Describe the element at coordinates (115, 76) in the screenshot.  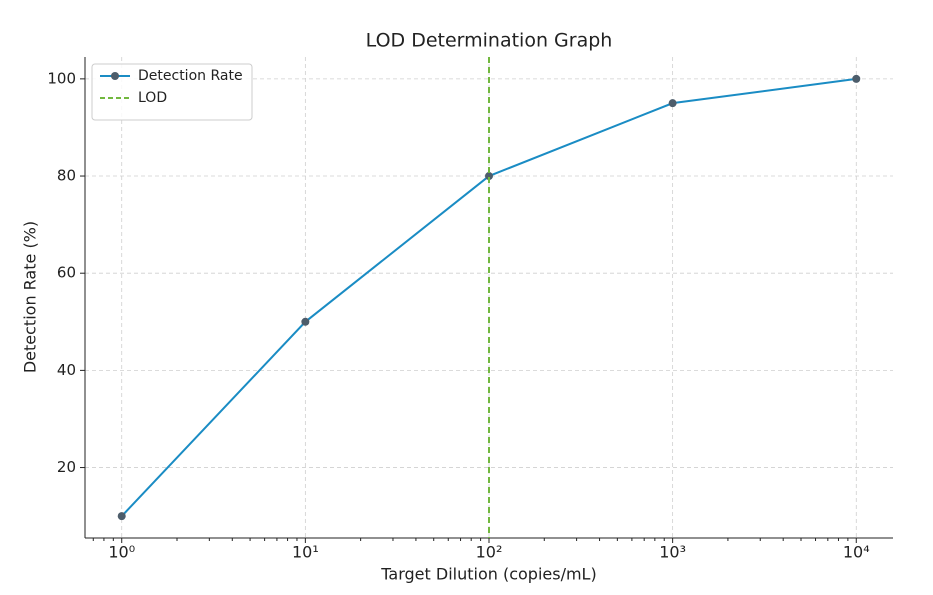
I see `legend-marker` at that location.